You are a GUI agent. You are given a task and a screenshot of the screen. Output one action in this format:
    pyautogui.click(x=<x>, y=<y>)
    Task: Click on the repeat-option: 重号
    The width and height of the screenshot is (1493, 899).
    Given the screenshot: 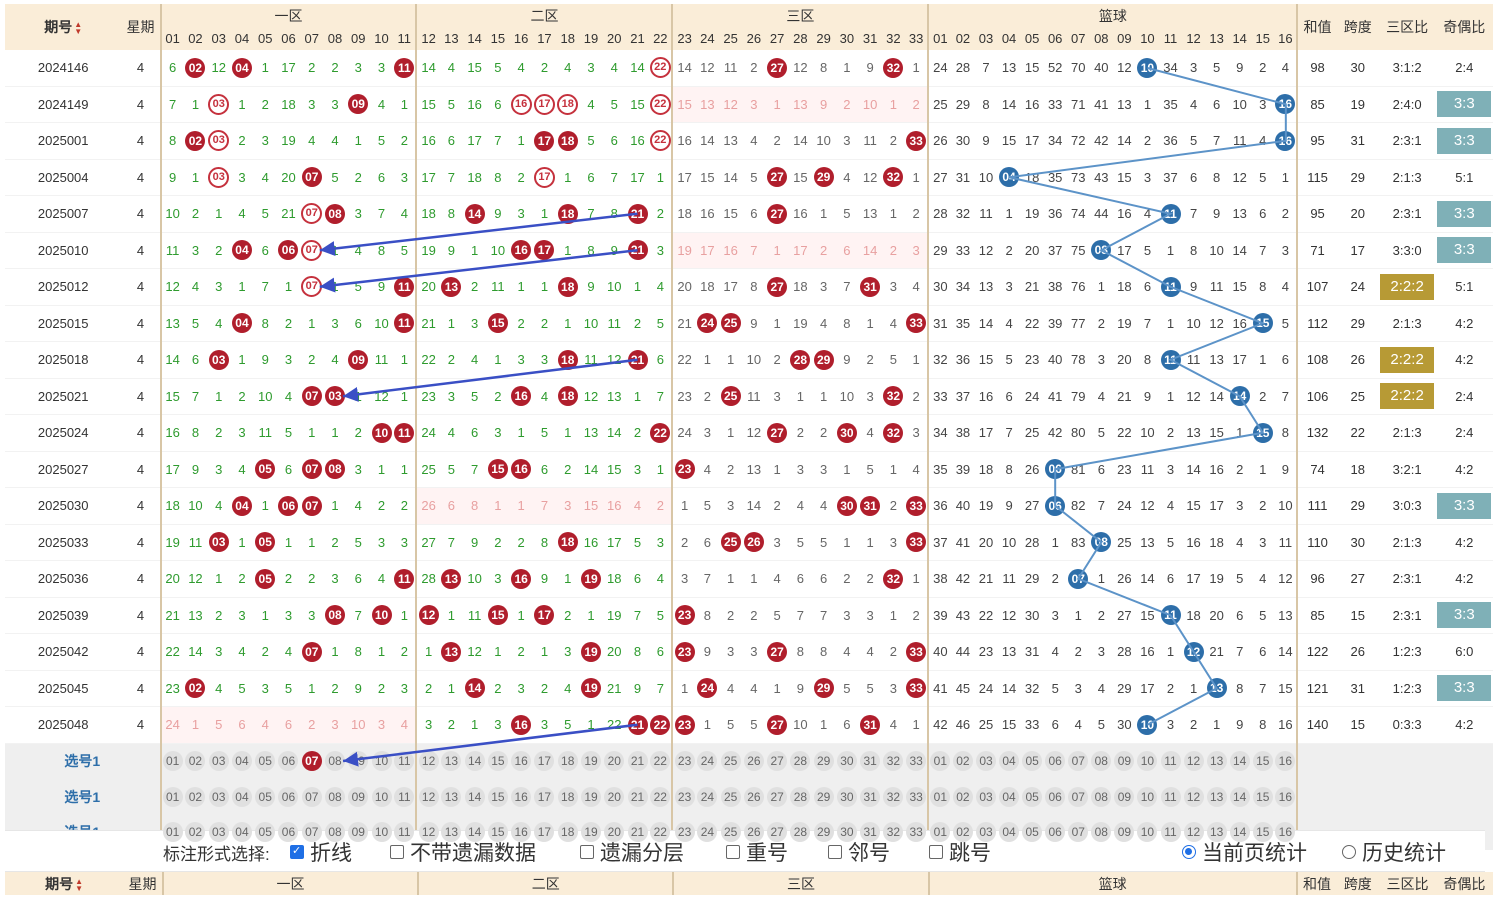 What is the action you would take?
    pyautogui.click(x=757, y=852)
    